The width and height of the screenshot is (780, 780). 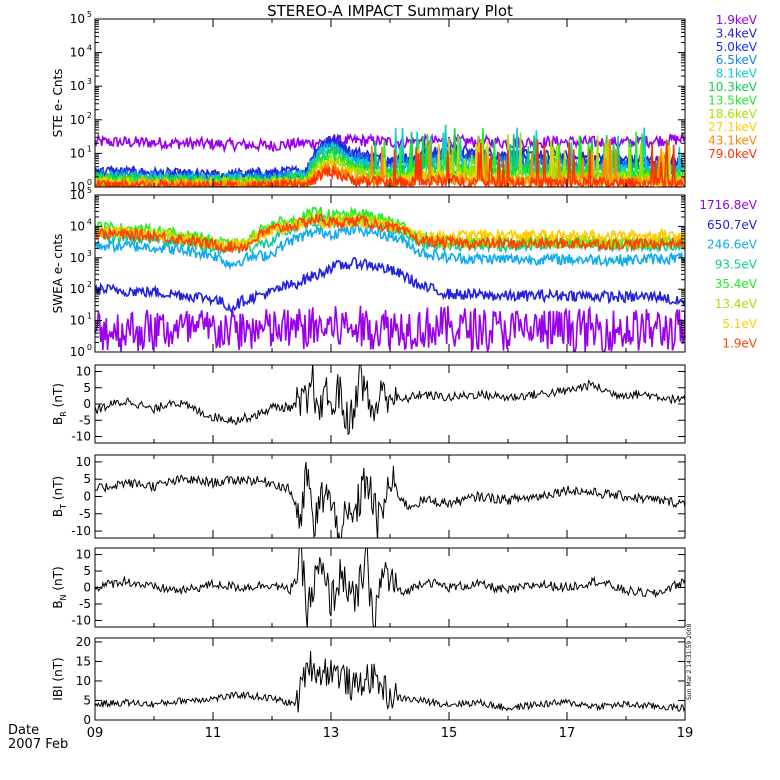 I want to click on legend-entry: 35.4eV, so click(x=736, y=284).